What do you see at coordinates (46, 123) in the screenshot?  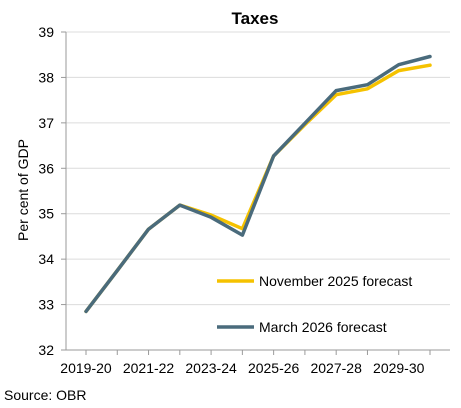 I see `y-tick-label: 37` at bounding box center [46, 123].